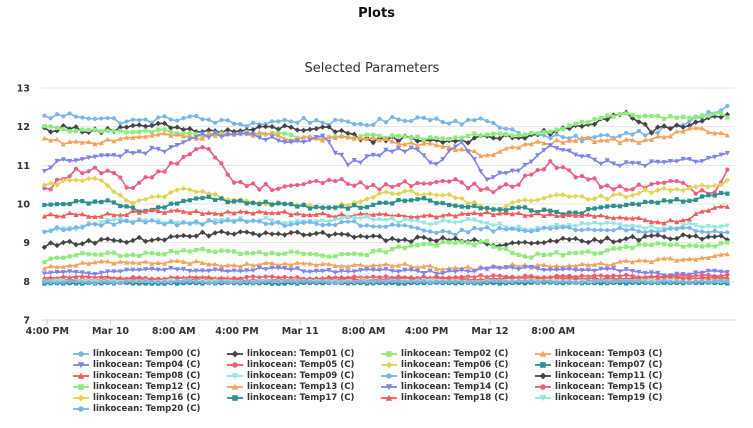  What do you see at coordinates (149, 353) in the screenshot?
I see `legend-item: linkocean: Temp00 (C)` at bounding box center [149, 353].